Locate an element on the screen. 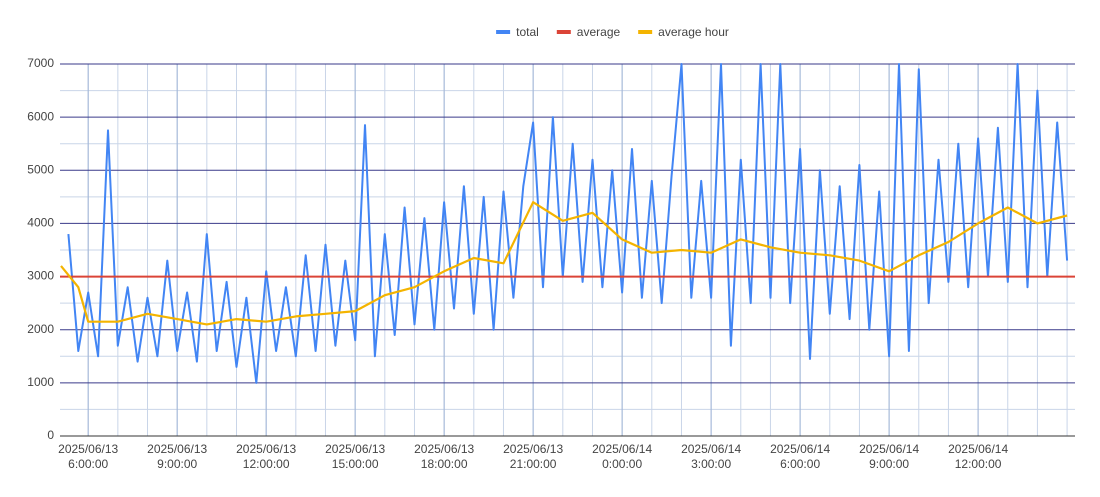 This screenshot has width=1100, height=497. y-tick-label: 5000 is located at coordinates (40, 169).